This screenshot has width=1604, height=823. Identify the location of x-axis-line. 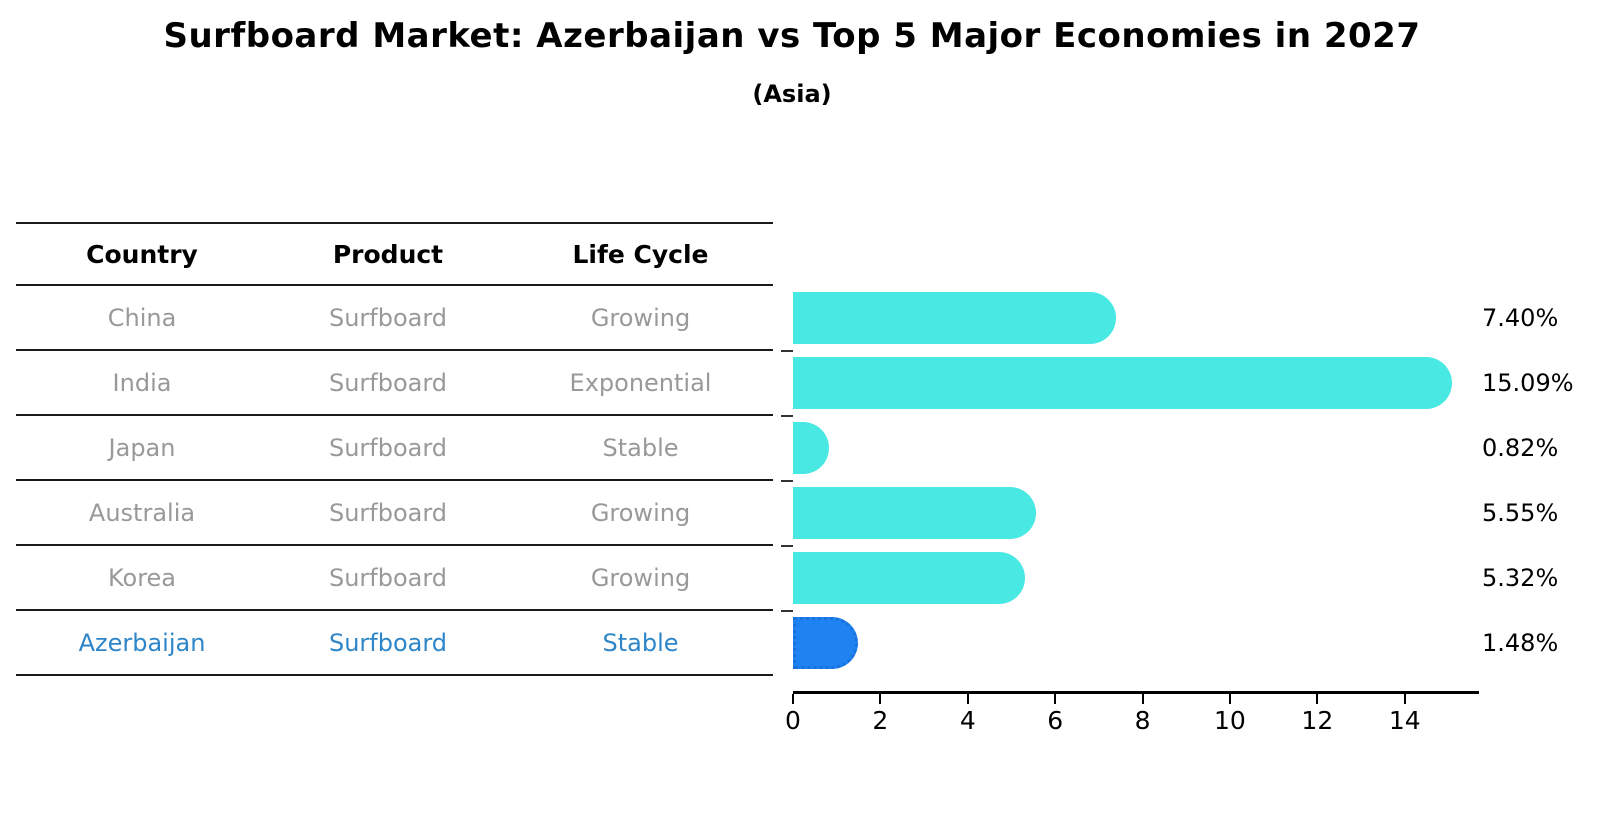
(1136, 692).